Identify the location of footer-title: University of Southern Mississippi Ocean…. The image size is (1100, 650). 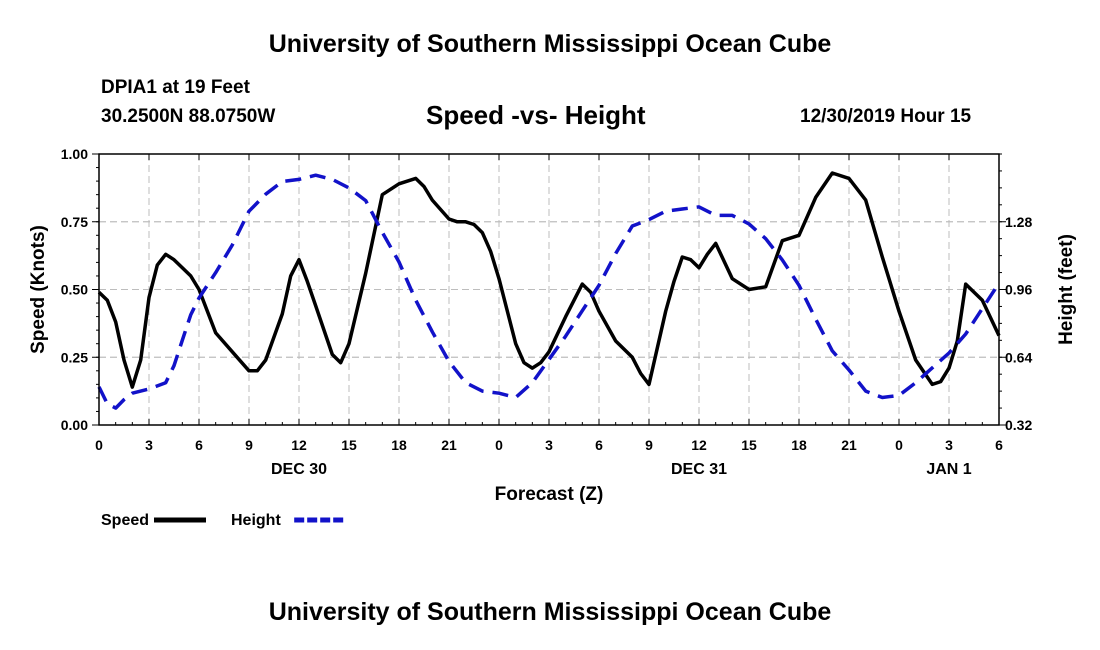
(550, 612).